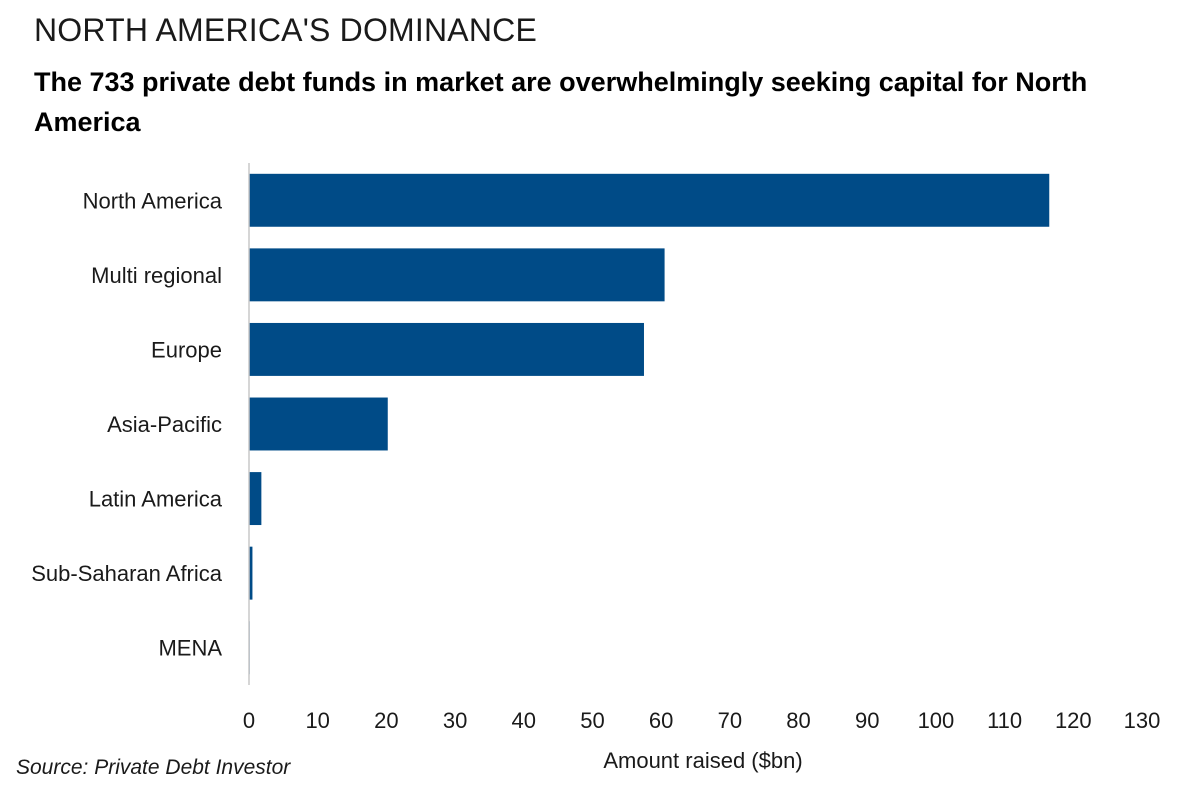 This screenshot has height=795, width=1189. Describe the element at coordinates (457, 275) in the screenshot. I see `bar-multi-regional` at that location.